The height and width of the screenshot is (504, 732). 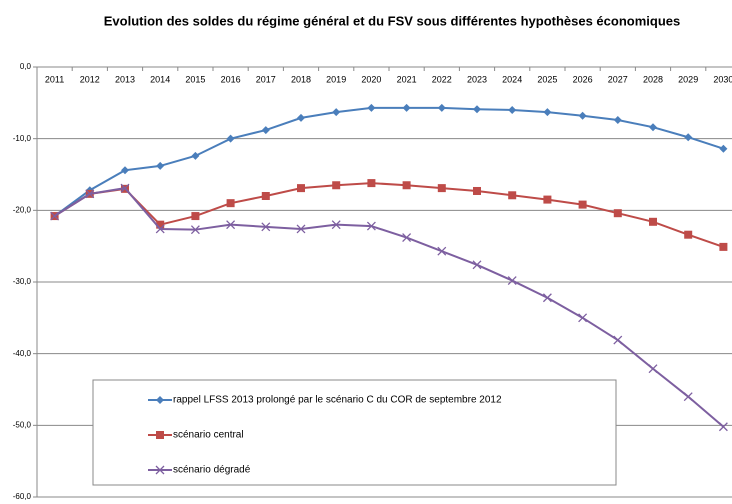 What do you see at coordinates (653, 79) in the screenshot?
I see `x-tick-label: 2028` at bounding box center [653, 79].